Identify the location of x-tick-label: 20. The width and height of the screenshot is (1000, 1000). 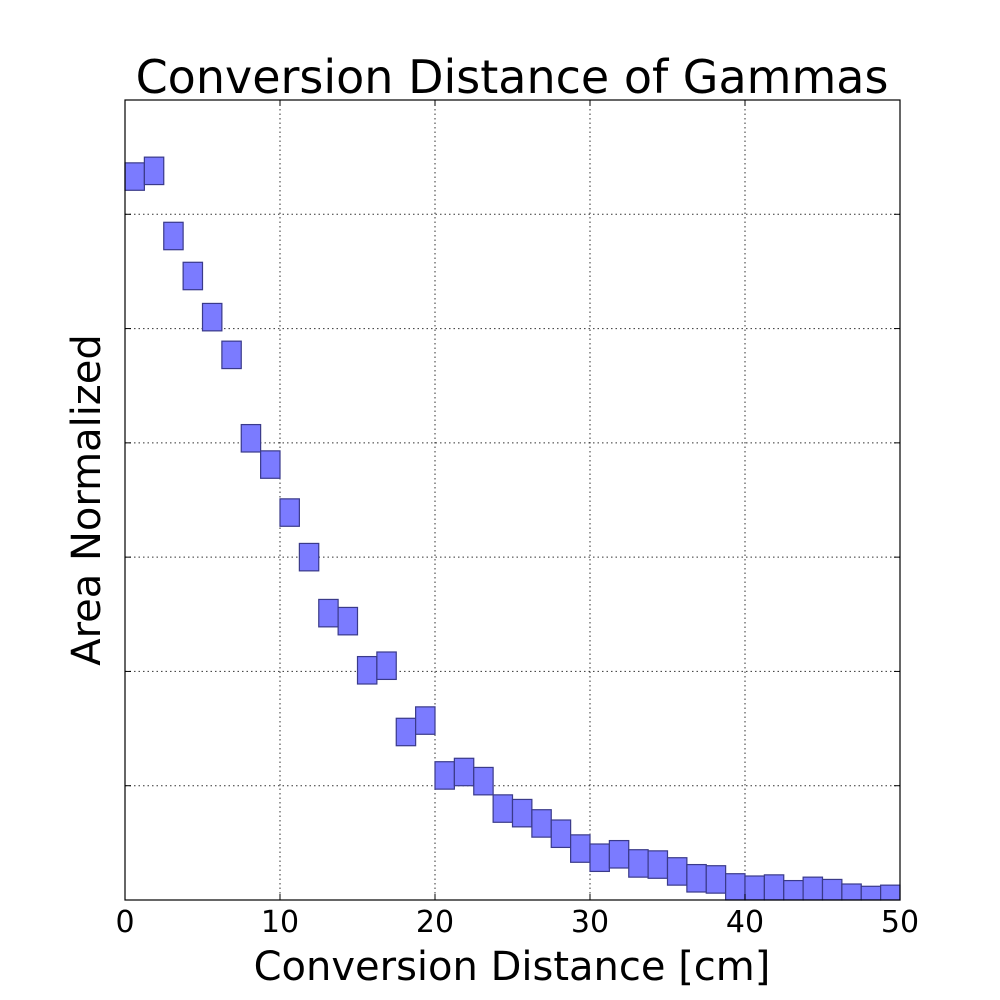
(435, 922).